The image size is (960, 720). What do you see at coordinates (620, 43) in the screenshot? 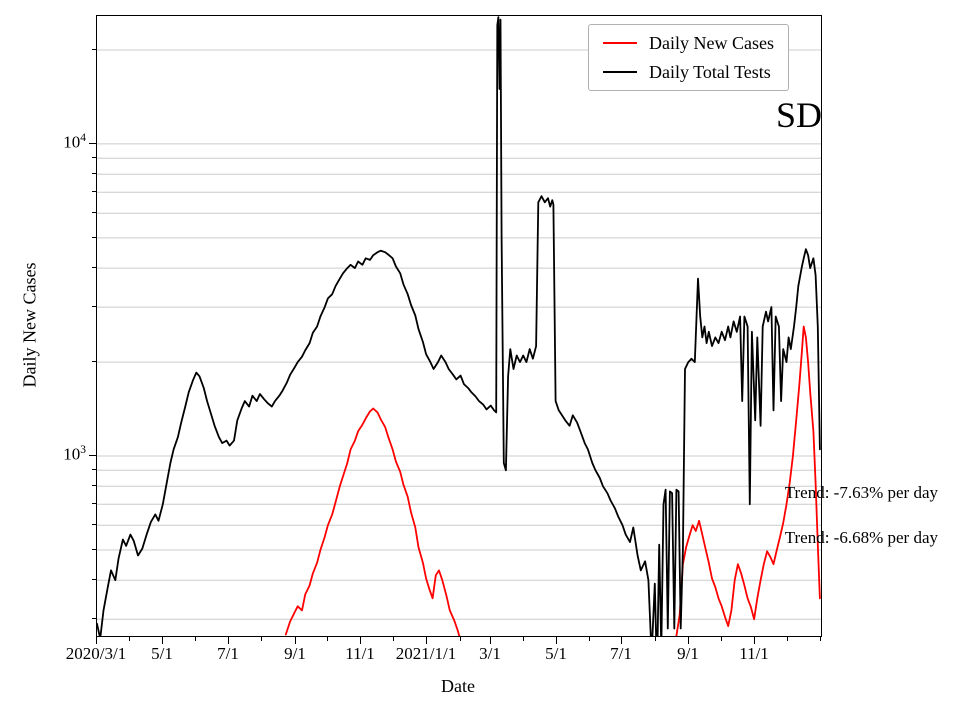
I see `red-line-sample-icon` at bounding box center [620, 43].